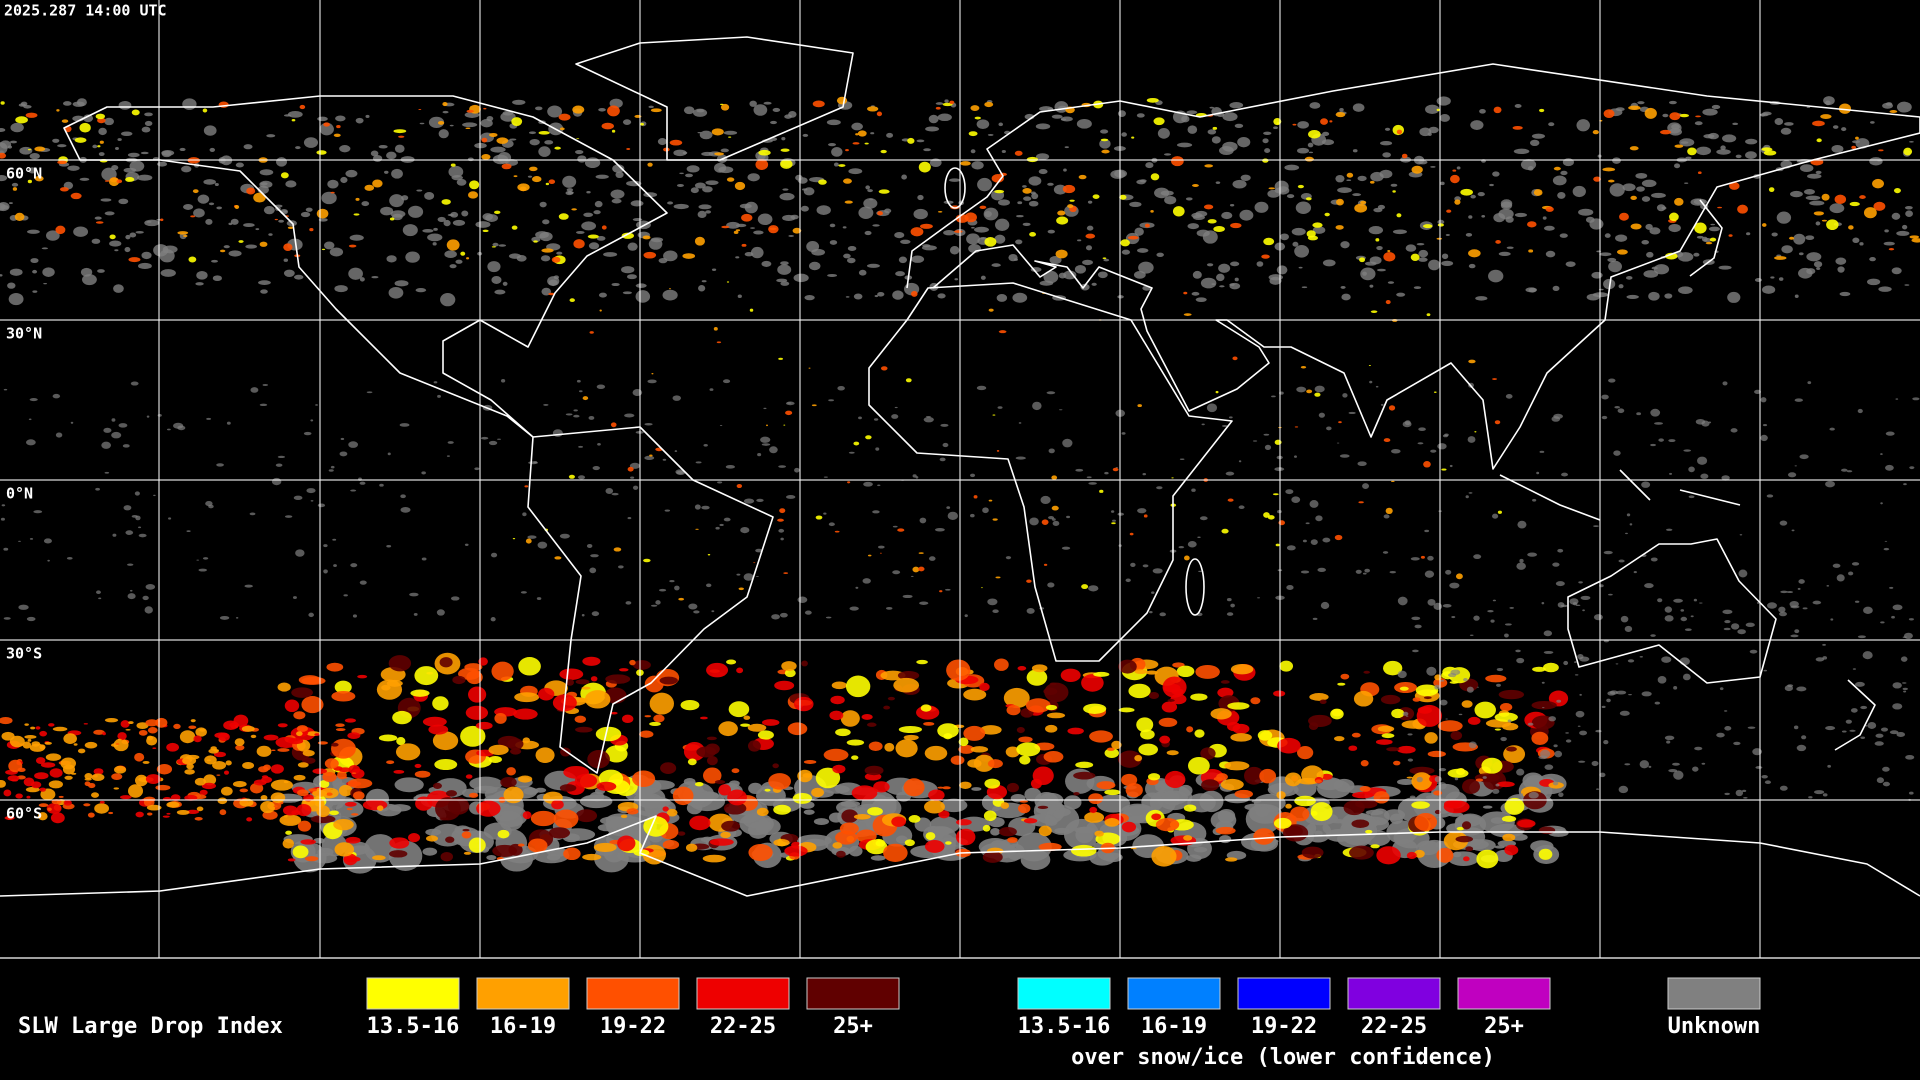 Image resolution: width=1920 pixels, height=1080 pixels. What do you see at coordinates (1714, 1026) in the screenshot?
I see `legend-label: Unknown` at bounding box center [1714, 1026].